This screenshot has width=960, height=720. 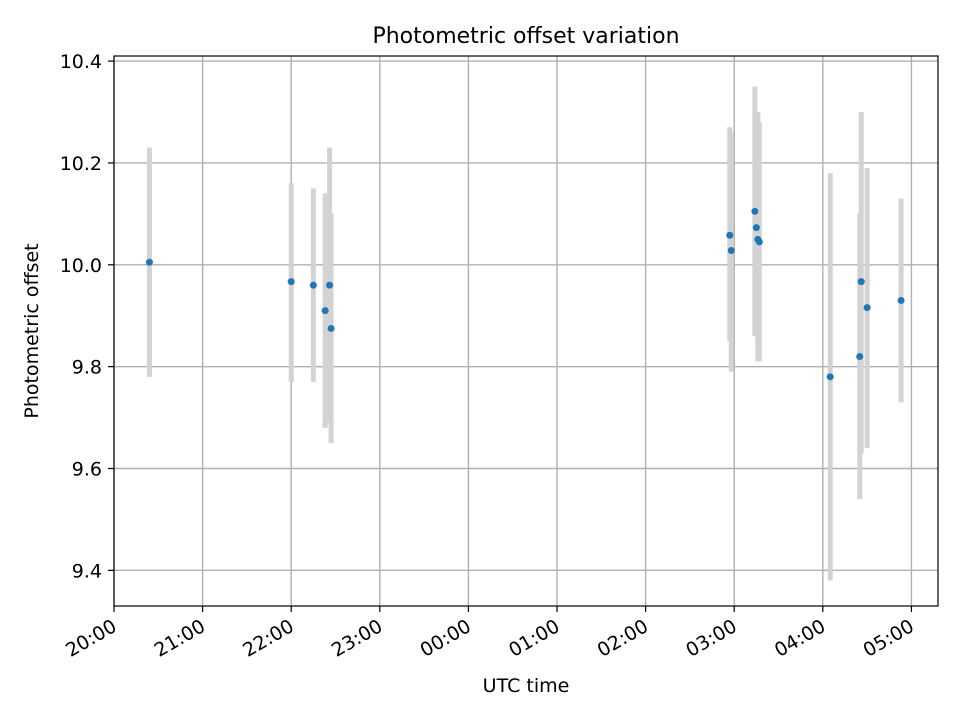 What do you see at coordinates (525, 36) in the screenshot?
I see `chart-title: Photometric offset variation` at bounding box center [525, 36].